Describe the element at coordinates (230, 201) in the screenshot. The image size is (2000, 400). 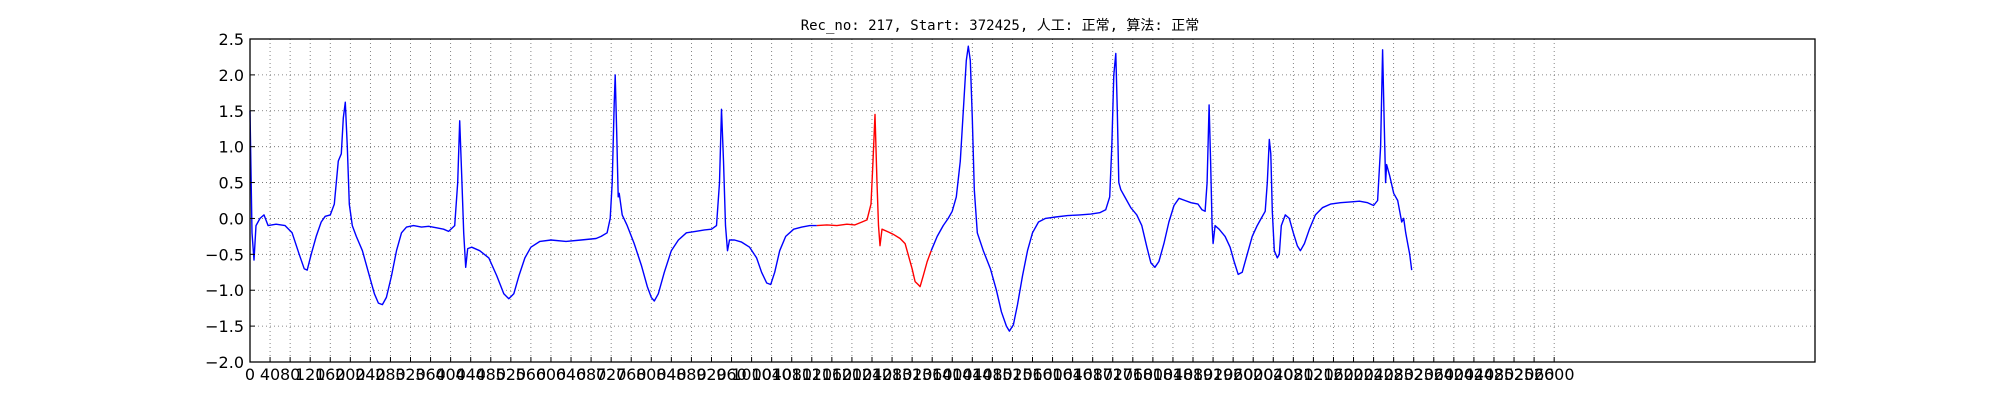
I see `y-axis-ticks: 2.5 2.0 1.5 1.0 0.5 0.0 −0.5 −1.0 −1.5 −2.0` at that location.